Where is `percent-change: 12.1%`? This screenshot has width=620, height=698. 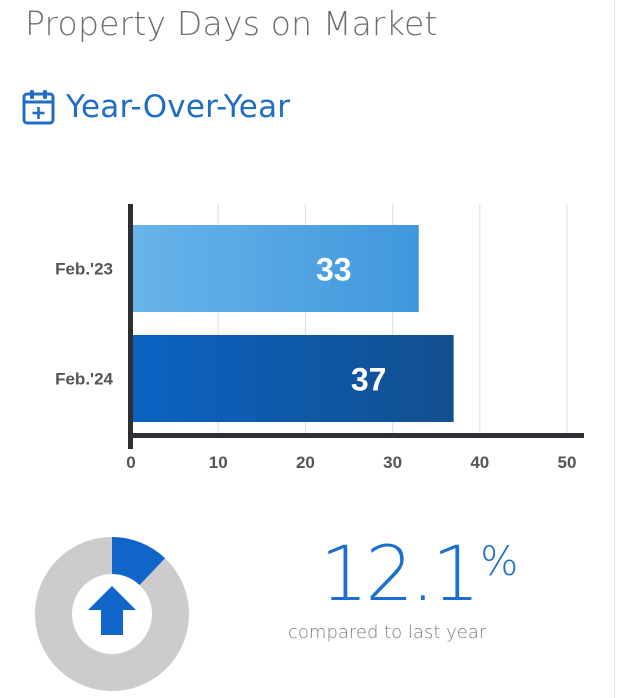 percent-change: 12.1% is located at coordinates (419, 574).